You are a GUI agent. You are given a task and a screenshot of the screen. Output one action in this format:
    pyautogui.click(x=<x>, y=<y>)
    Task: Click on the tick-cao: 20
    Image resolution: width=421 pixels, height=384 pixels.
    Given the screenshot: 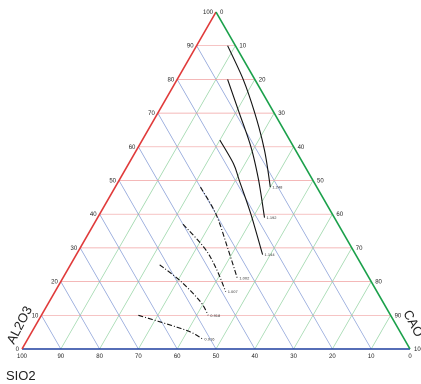 What is the action you would take?
    pyautogui.click(x=262, y=80)
    